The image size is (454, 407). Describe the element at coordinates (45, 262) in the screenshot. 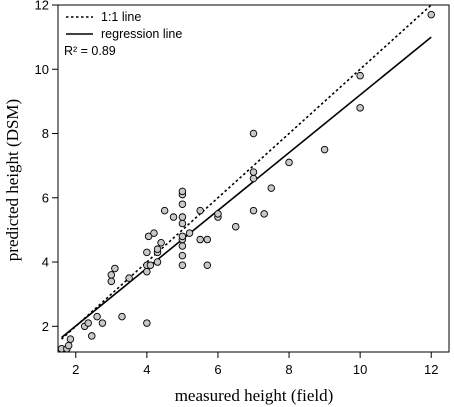

I see `y-tick-label: 4` at that location.